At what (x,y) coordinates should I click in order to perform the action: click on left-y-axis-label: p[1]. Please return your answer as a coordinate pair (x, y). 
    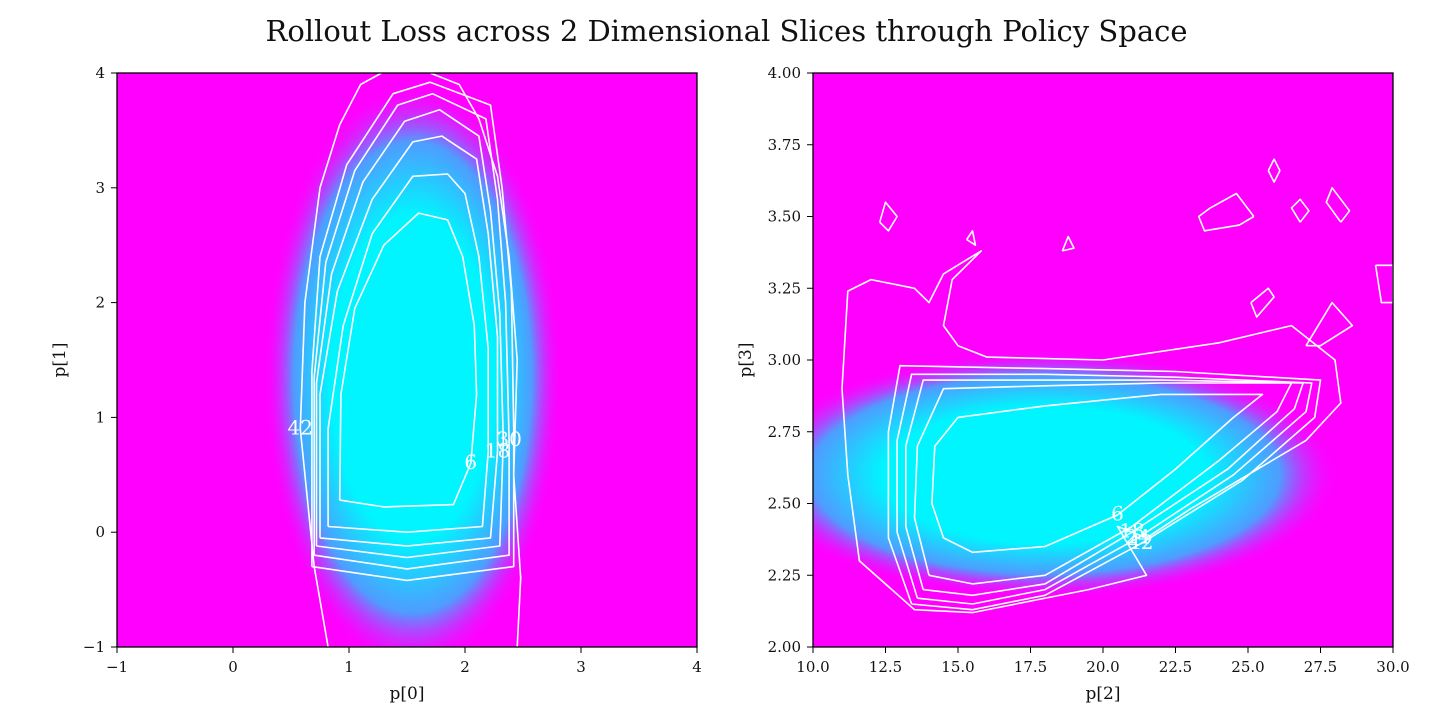
    Looking at the image, I should click on (60, 360).